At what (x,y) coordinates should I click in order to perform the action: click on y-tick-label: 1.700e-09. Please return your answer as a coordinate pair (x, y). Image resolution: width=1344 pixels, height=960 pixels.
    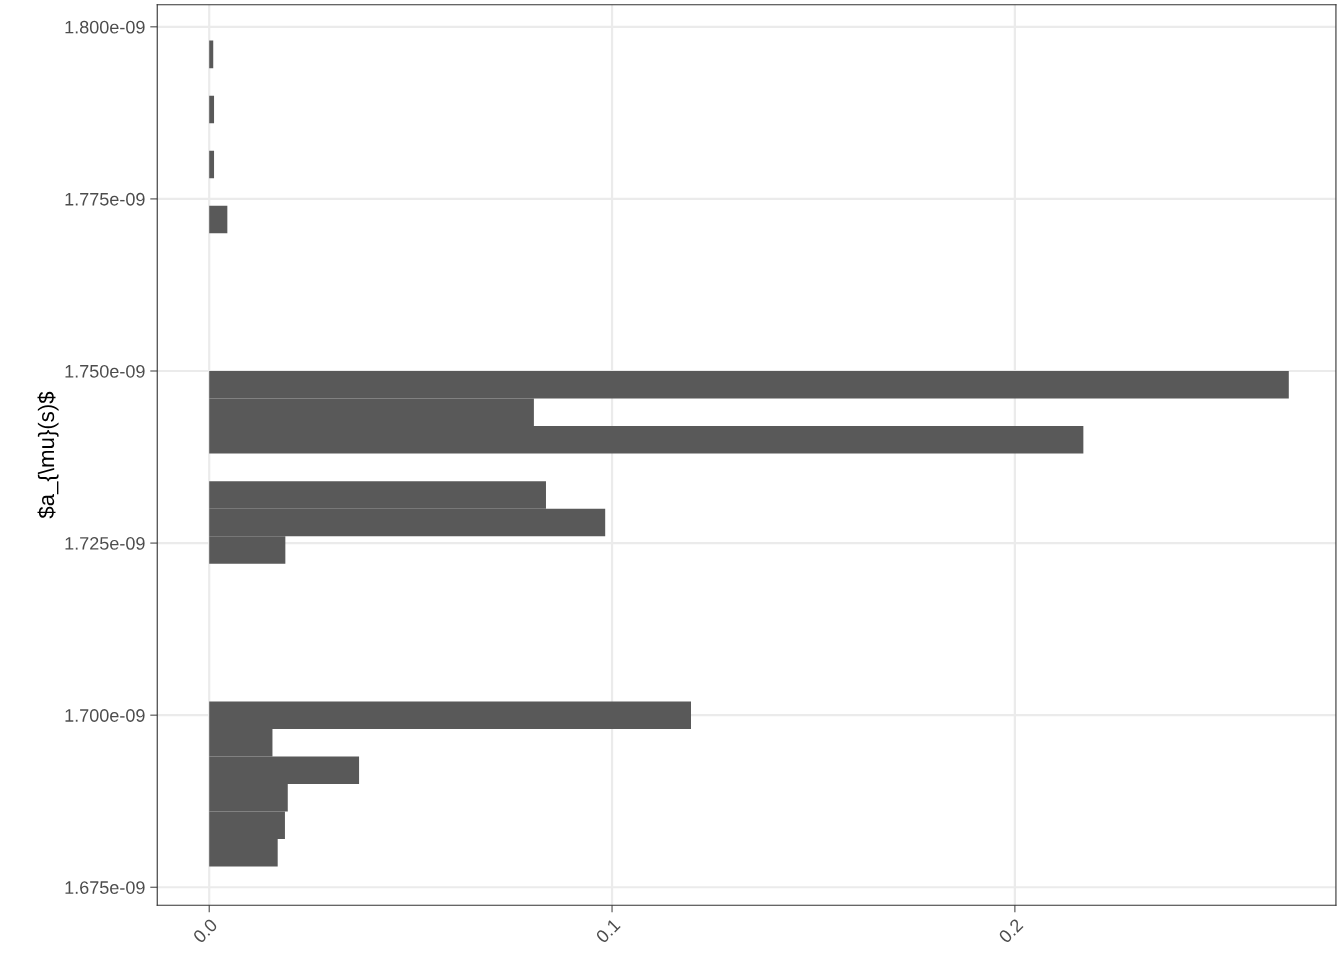
    Looking at the image, I should click on (105, 715).